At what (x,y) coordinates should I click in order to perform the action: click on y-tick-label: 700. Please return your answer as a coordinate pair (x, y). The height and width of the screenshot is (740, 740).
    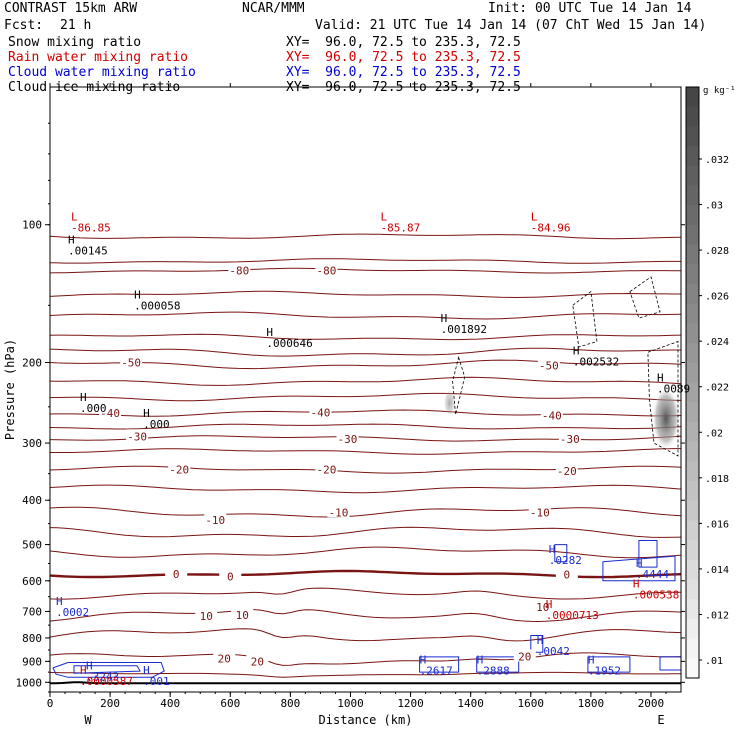
    Looking at the image, I should click on (32, 611).